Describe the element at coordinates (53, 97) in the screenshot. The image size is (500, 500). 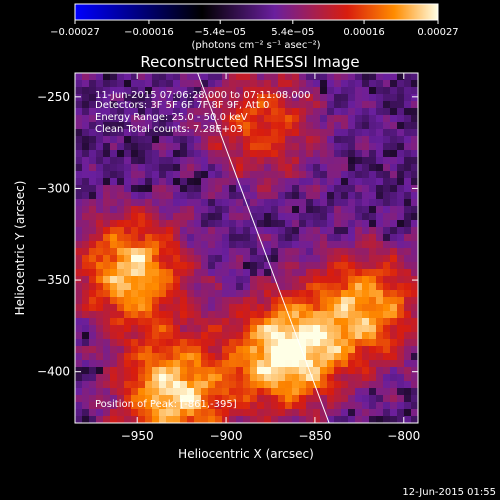
I see `y-tick-label: −250` at that location.